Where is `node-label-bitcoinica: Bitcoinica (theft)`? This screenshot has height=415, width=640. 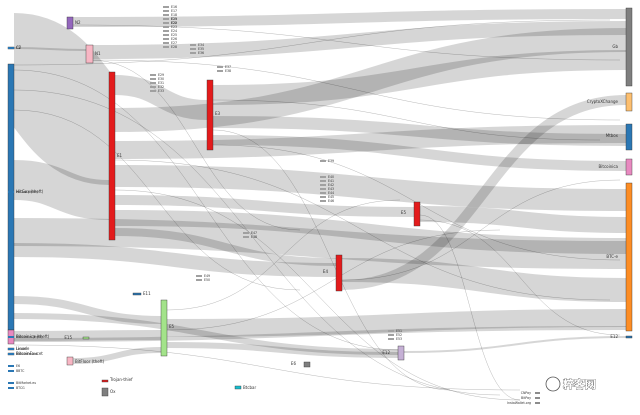
node-label-bitcoinica: Bitcoinica (theft) is located at coordinates (33, 336).